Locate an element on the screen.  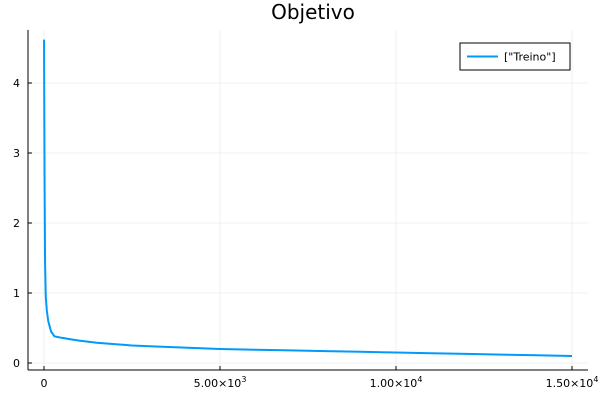
y-tick-label: 1 is located at coordinates (16, 293).